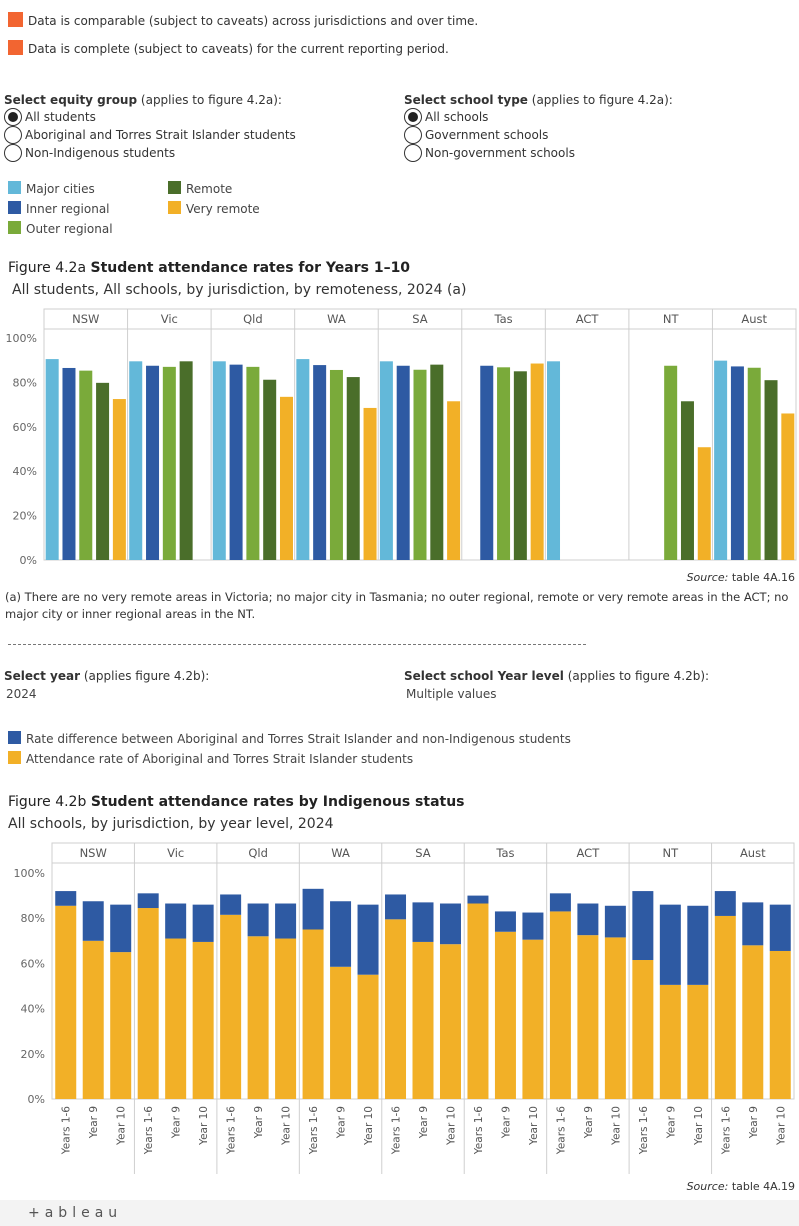 Image resolution: width=799 pixels, height=1226 pixels. Describe the element at coordinates (487, 135) in the screenshot. I see `school-type-option-government: Government schools` at that location.